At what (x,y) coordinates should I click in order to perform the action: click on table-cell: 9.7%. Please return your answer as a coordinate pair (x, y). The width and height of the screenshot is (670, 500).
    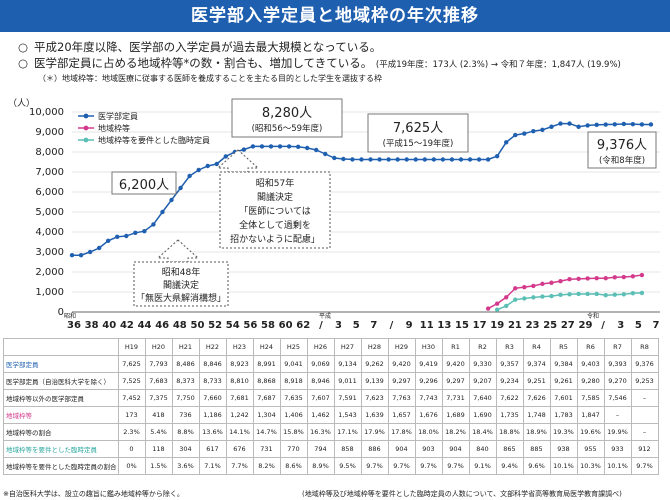
    Looking at the image, I should click on (428, 466).